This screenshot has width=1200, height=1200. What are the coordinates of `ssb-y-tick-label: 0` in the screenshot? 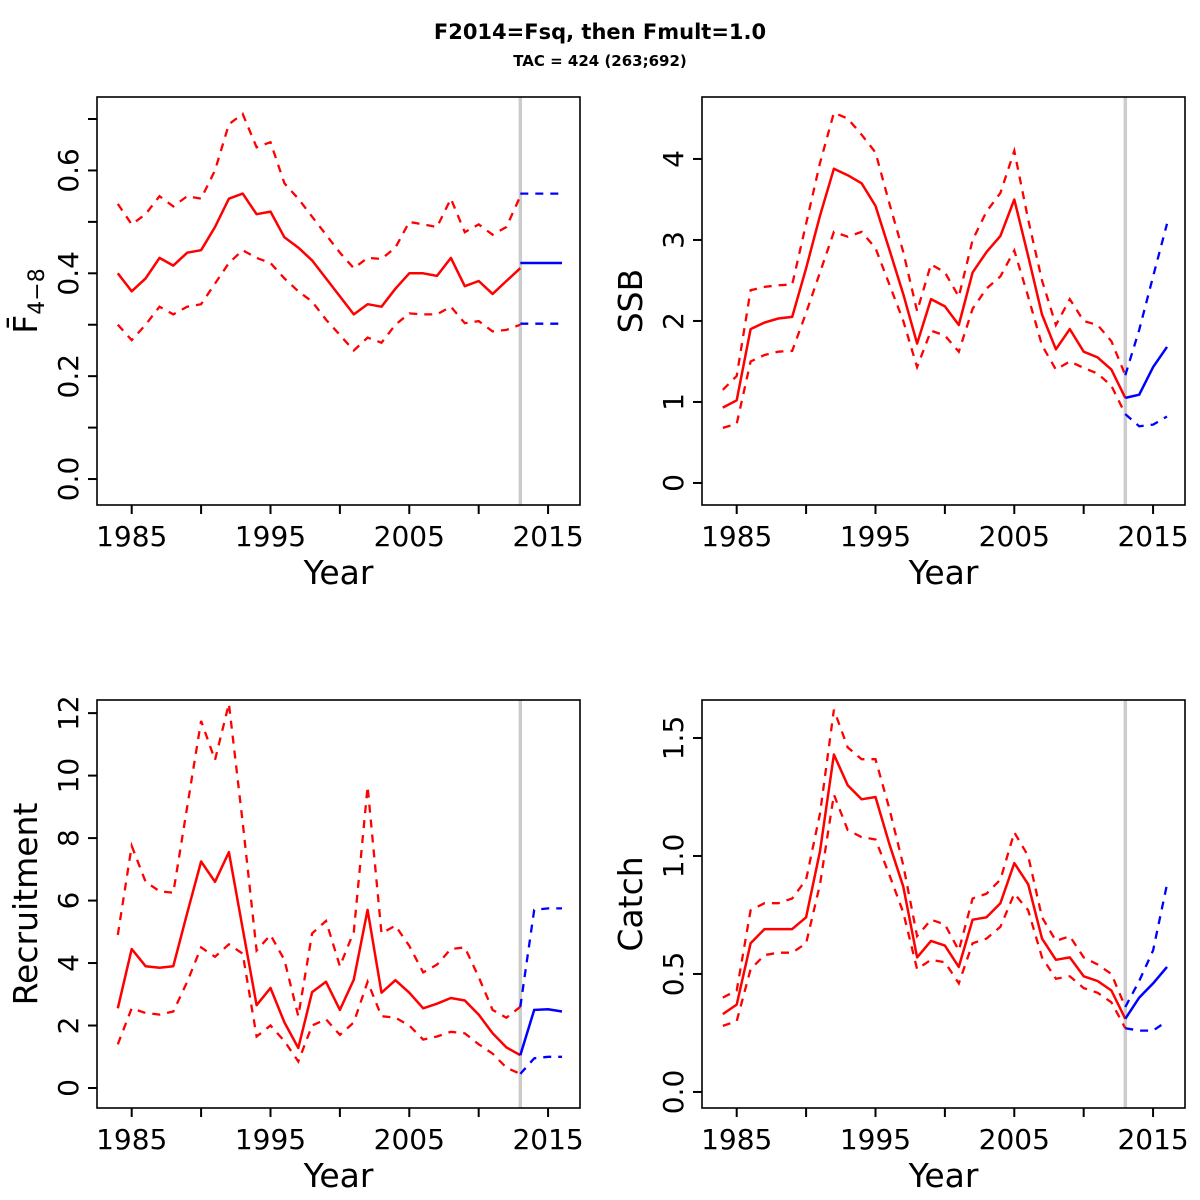 It's located at (673, 483).